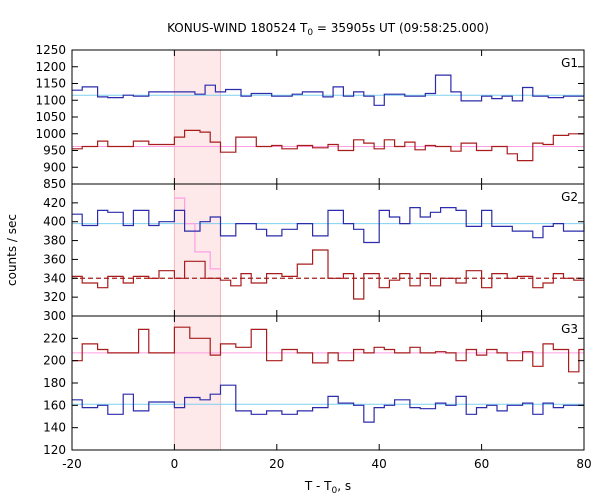  Describe the element at coordinates (54, 222) in the screenshot. I see `y-tick-label: 400` at that location.